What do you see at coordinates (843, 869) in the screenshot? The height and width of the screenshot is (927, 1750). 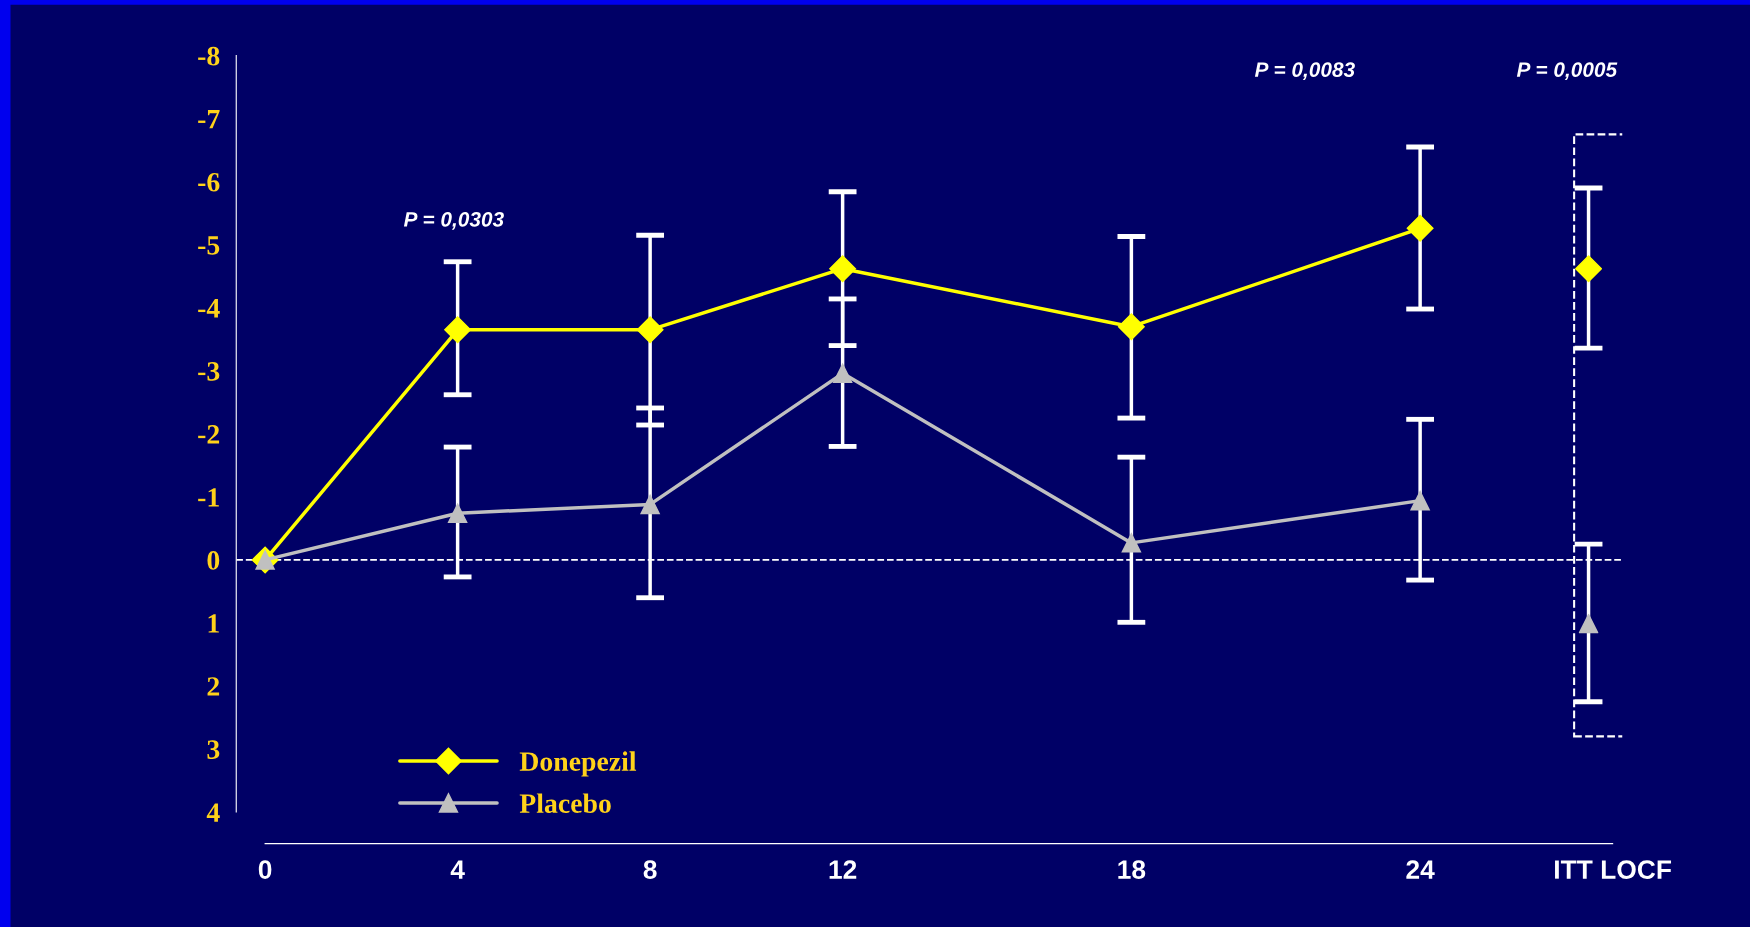 I see `x-tick-label: 12` at bounding box center [843, 869].